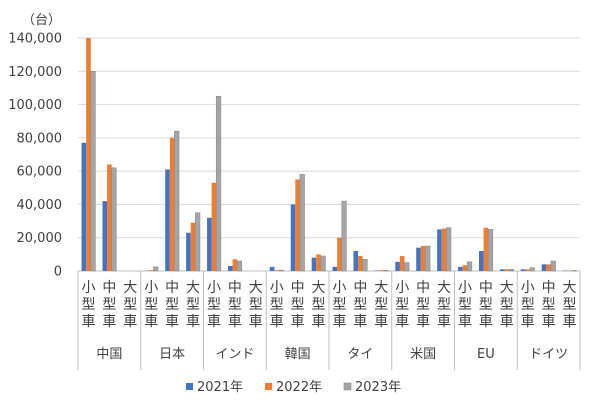  I want to click on y-tick-label: 60,000, so click(40, 172).